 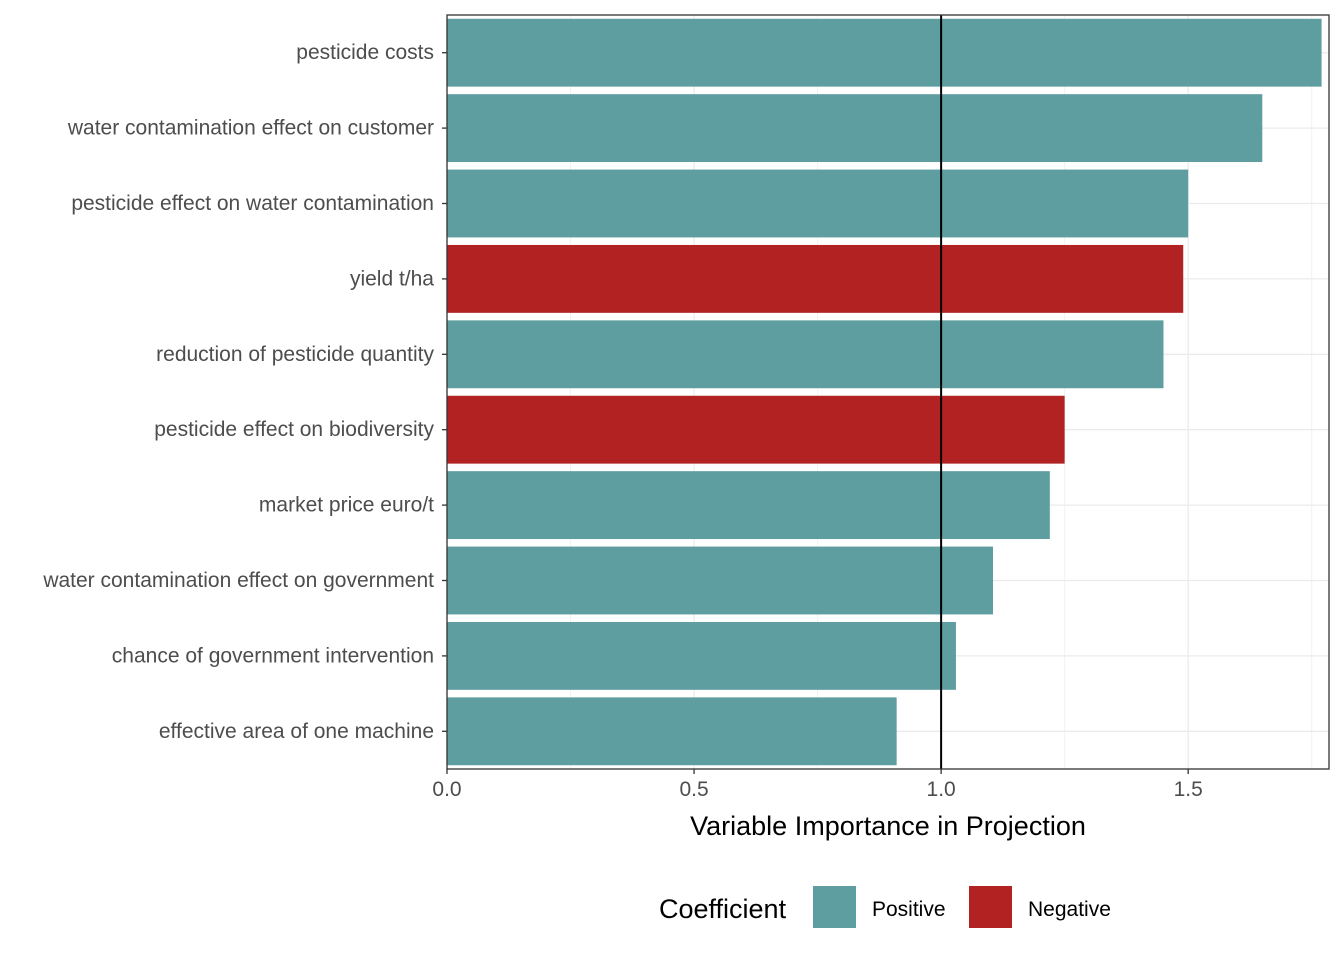 What do you see at coordinates (295, 354) in the screenshot?
I see `y-tick-label: reduction of pesticide quantity` at bounding box center [295, 354].